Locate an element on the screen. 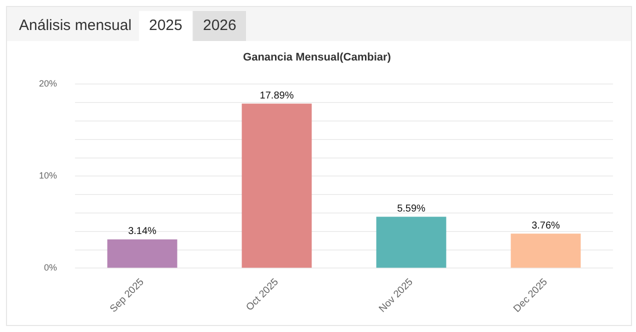 This screenshot has height=332, width=636. y-tick-label: 20% is located at coordinates (48, 83).